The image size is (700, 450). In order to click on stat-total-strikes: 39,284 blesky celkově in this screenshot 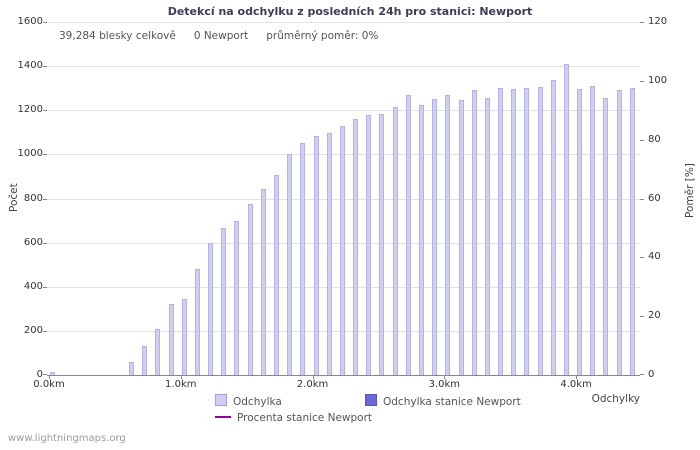, I will do `click(117, 36)`.